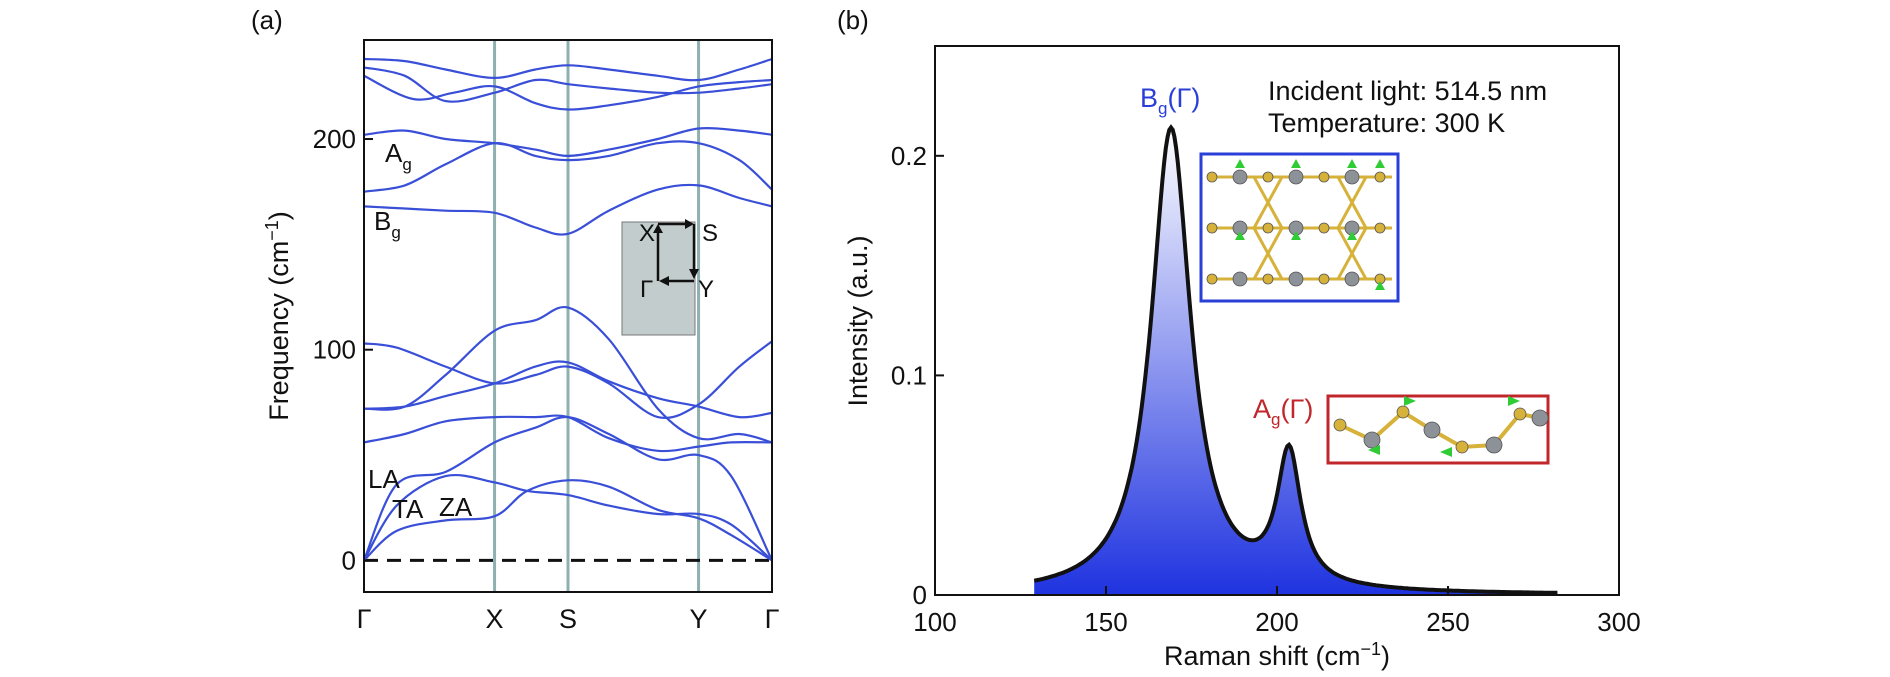  Describe the element at coordinates (1407, 91) in the screenshot. I see `incident-light-text: Incident light: 514.5 nm` at that location.